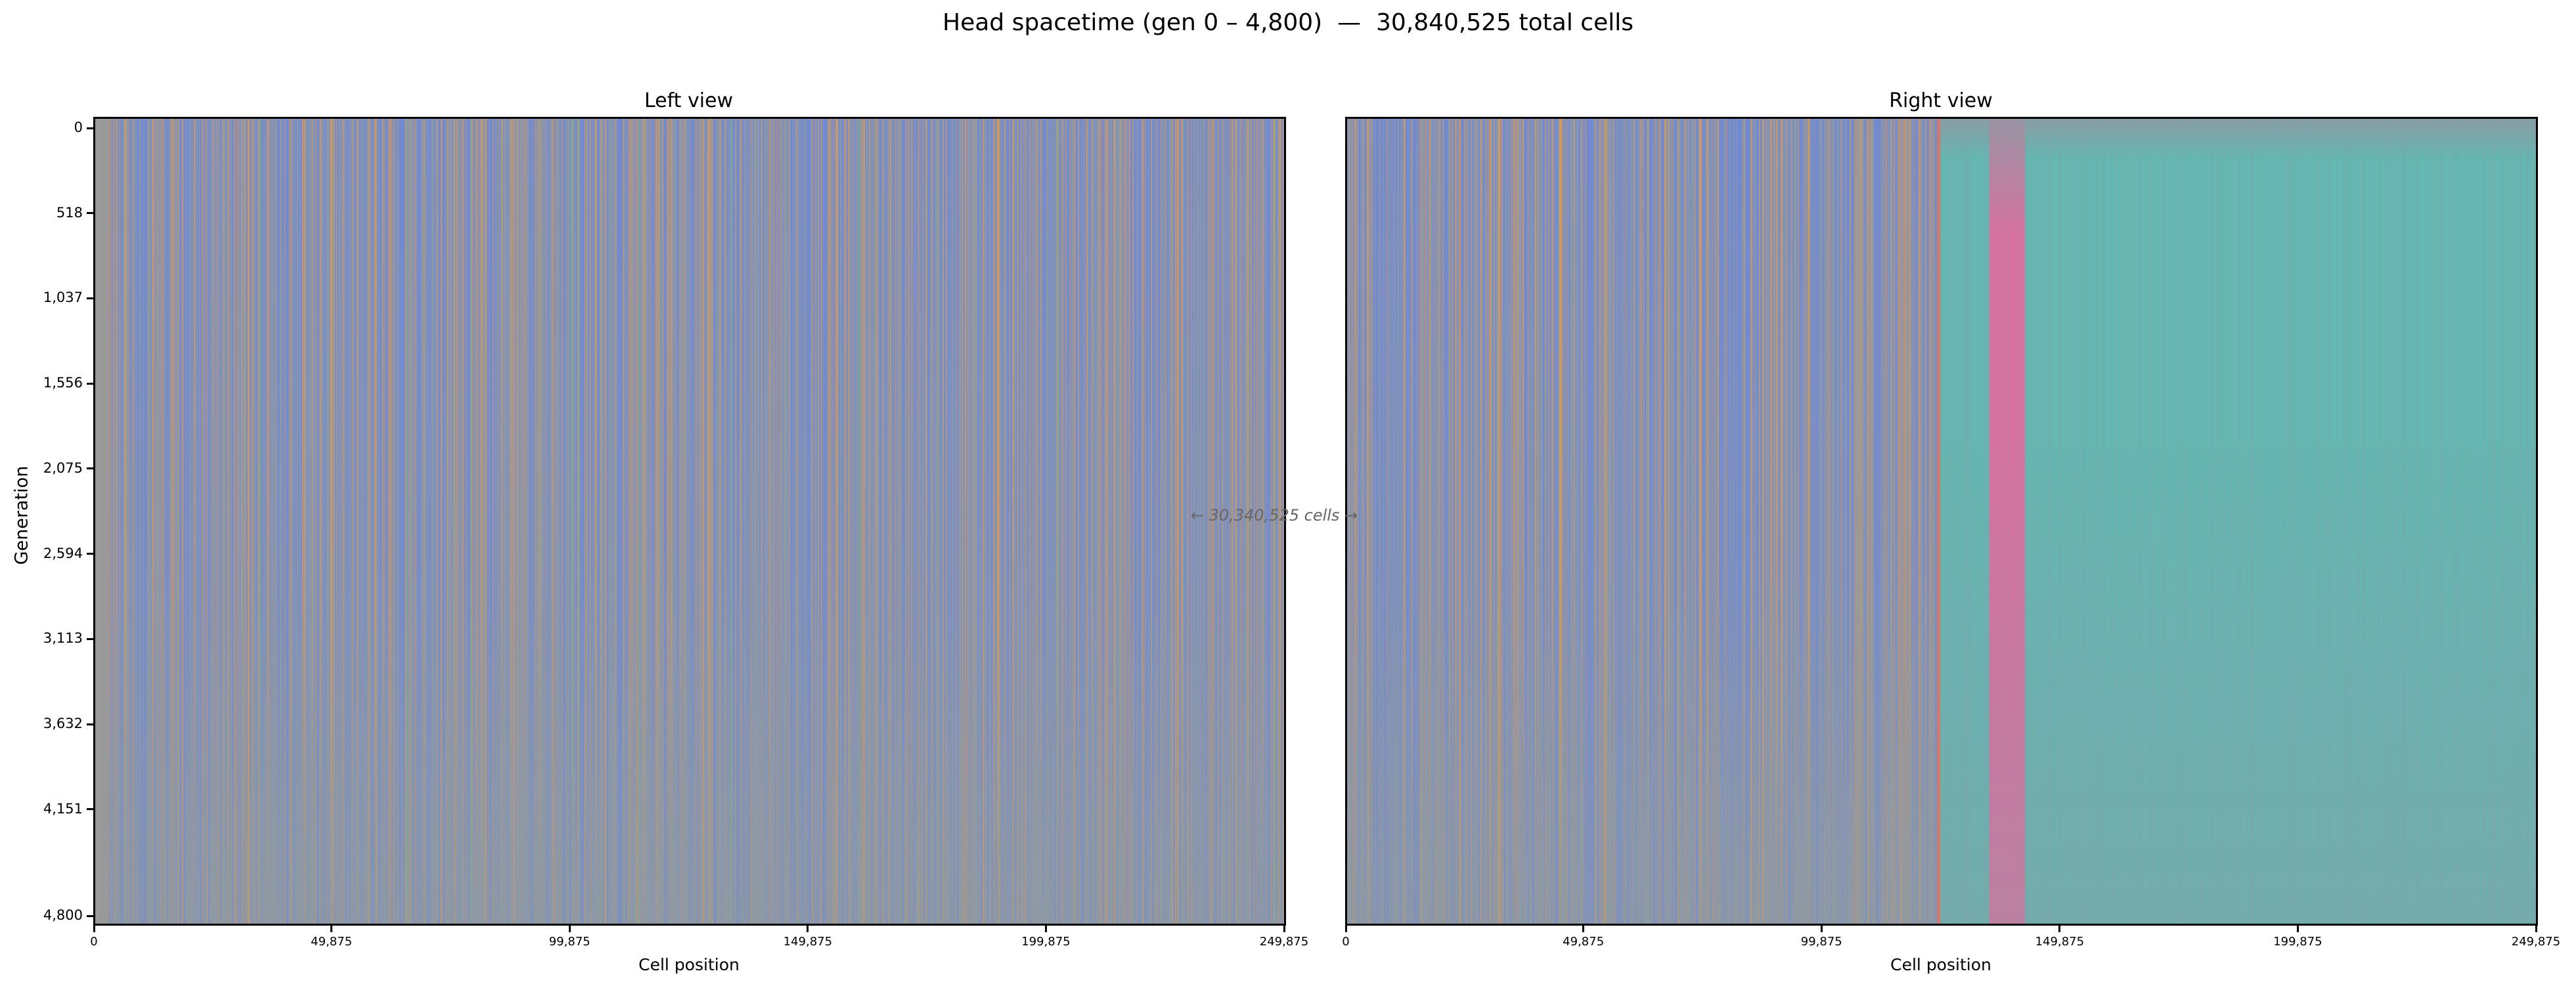 This screenshot has width=2576, height=988. What do you see at coordinates (1940, 964) in the screenshot?
I see `right-x-axis-label: Cell position` at bounding box center [1940, 964].